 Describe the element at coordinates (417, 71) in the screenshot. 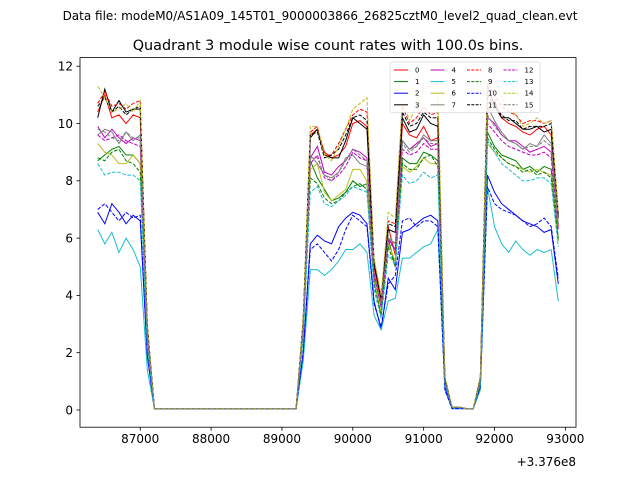

I see `legend-label-0: 0` at that location.